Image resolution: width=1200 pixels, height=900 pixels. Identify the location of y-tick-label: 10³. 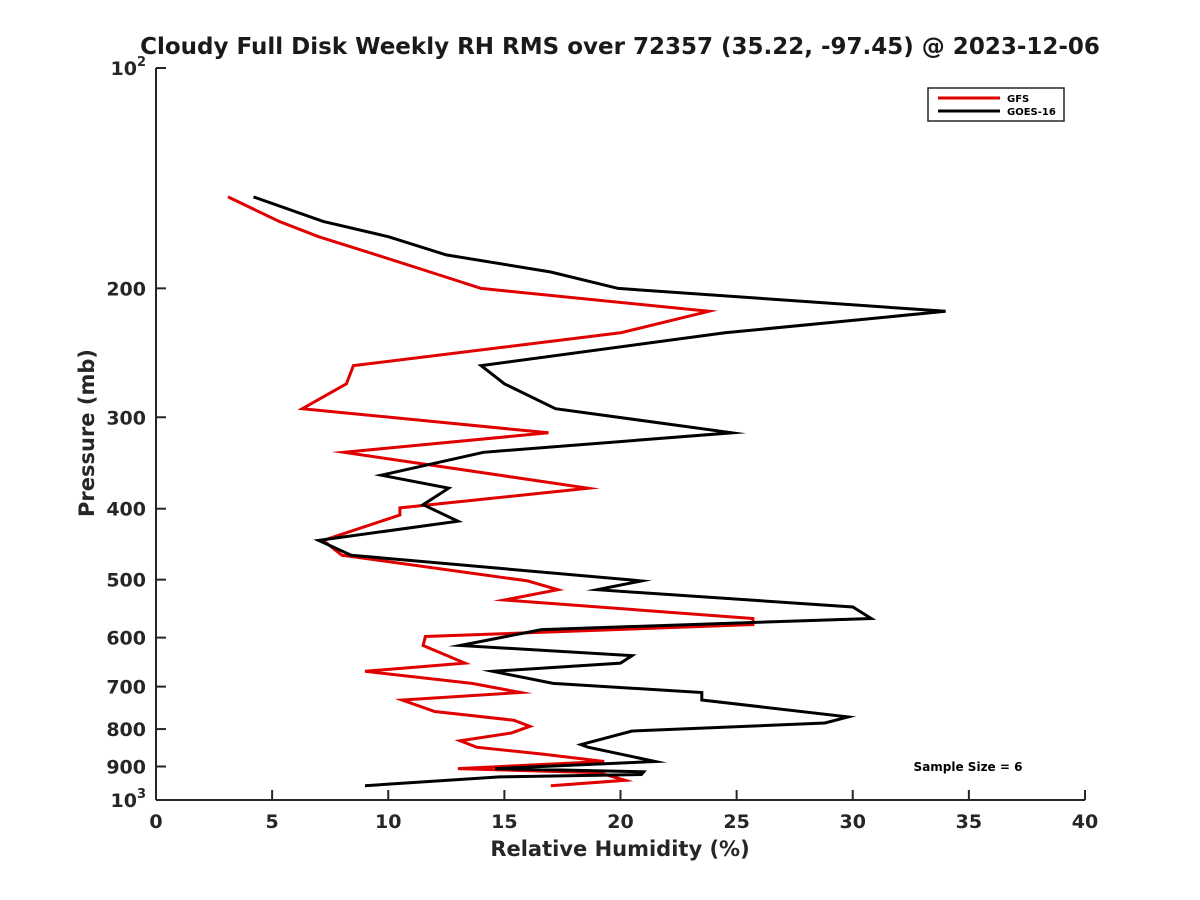
(129, 799).